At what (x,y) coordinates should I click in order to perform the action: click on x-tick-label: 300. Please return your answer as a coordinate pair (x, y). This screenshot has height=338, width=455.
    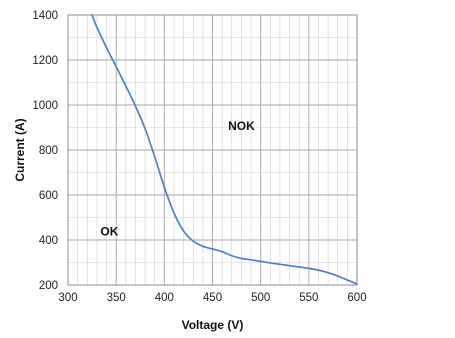
    Looking at the image, I should click on (67, 298).